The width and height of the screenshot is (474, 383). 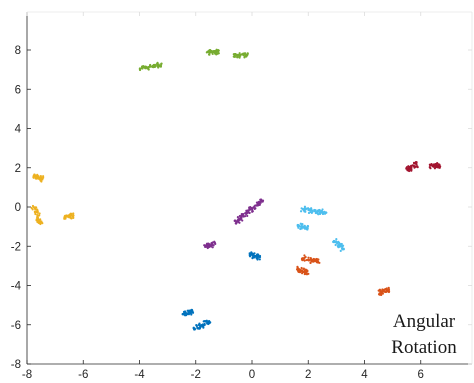 What do you see at coordinates (27, 375) in the screenshot?
I see `x-tick-label: -8` at bounding box center [27, 375].